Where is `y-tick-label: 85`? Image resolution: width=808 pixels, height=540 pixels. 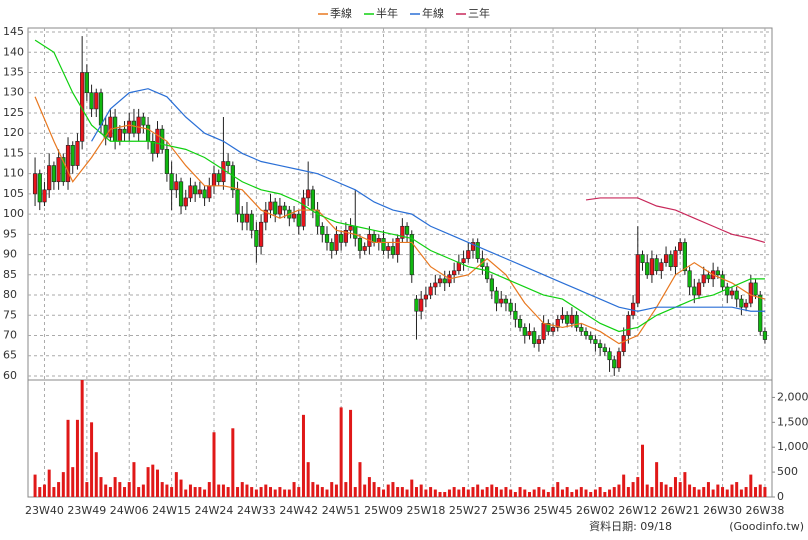
y-tick-label: 85 is located at coordinates (10, 274).